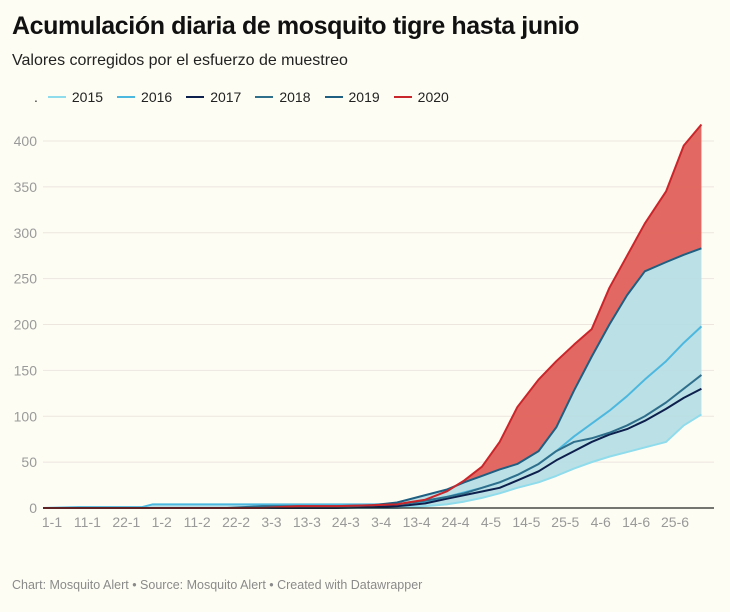 This screenshot has height=612, width=730. What do you see at coordinates (87, 522) in the screenshot?
I see `x-tick-label: 11-1` at bounding box center [87, 522].